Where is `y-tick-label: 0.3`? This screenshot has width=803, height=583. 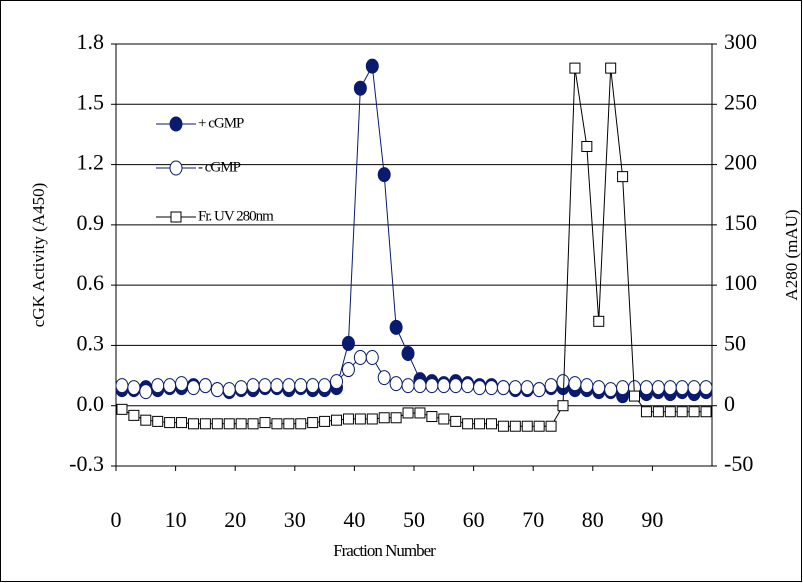
y-tick-label: 0.3 is located at coordinates (91, 342).